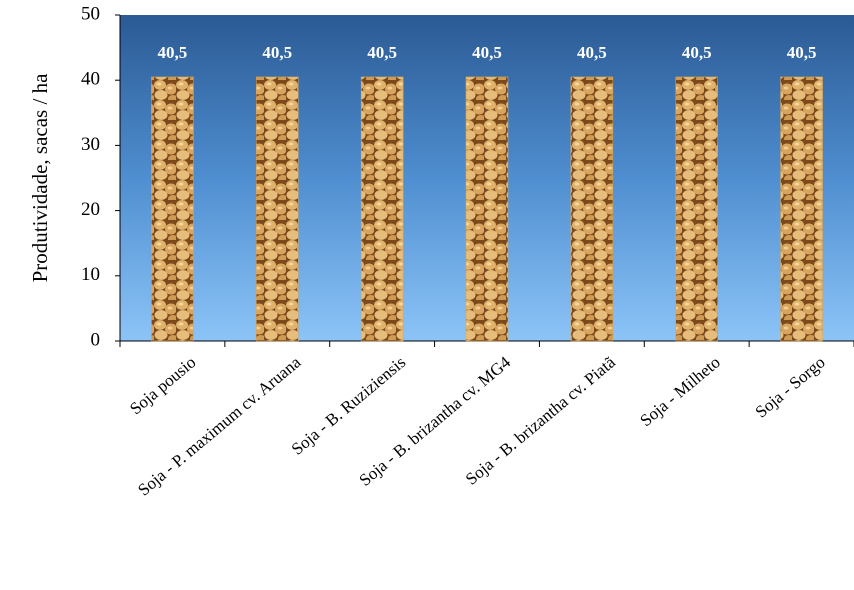 The height and width of the screenshot is (590, 854). What do you see at coordinates (90, 79) in the screenshot?
I see `y-tick-label: 40` at bounding box center [90, 79].